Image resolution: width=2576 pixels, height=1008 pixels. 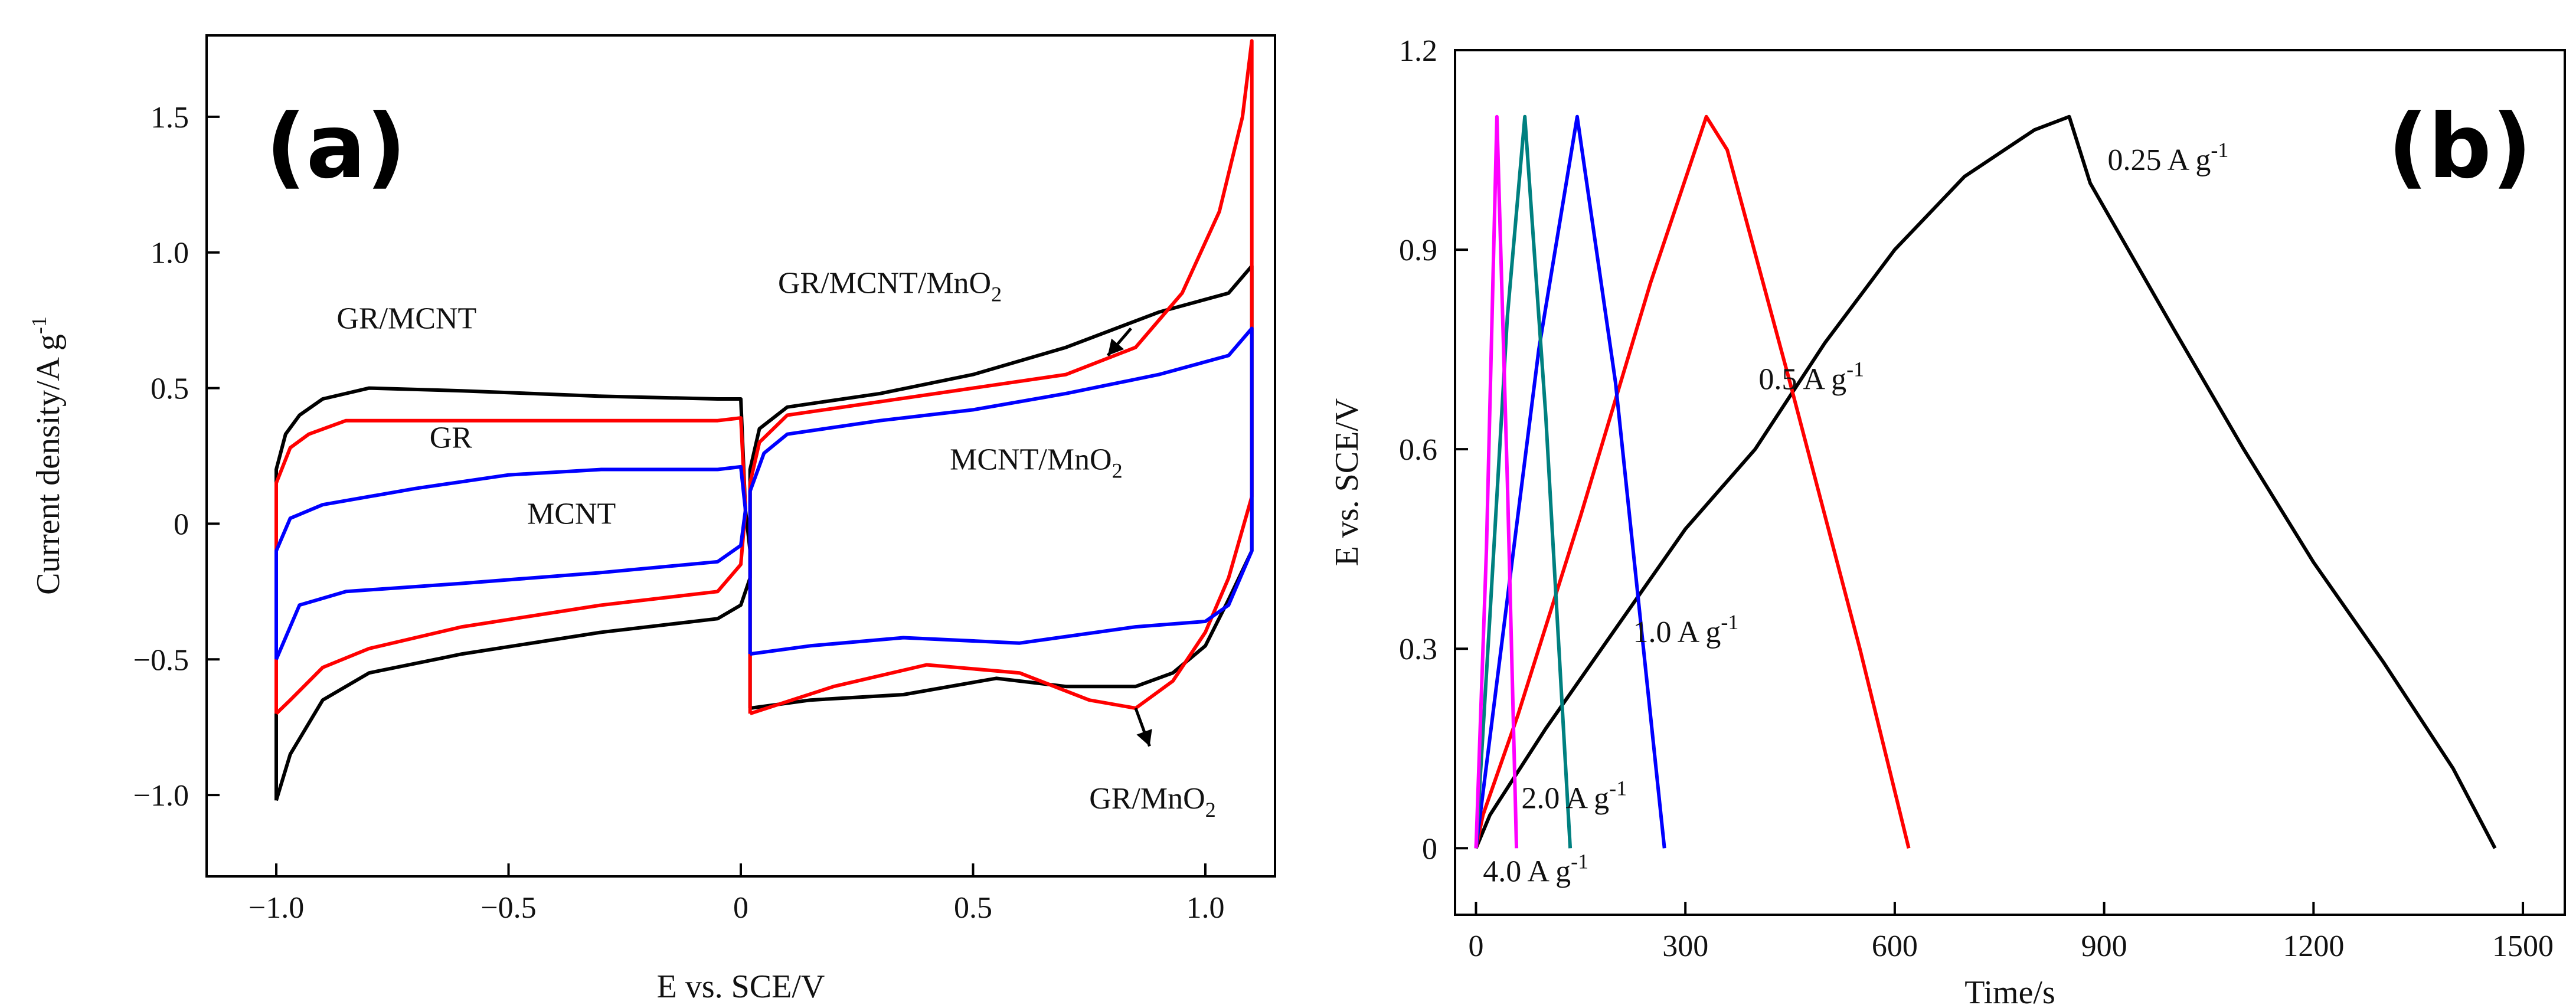 I want to click on panel-b-annotation: 0.5 A g-1, so click(x=1811, y=377).